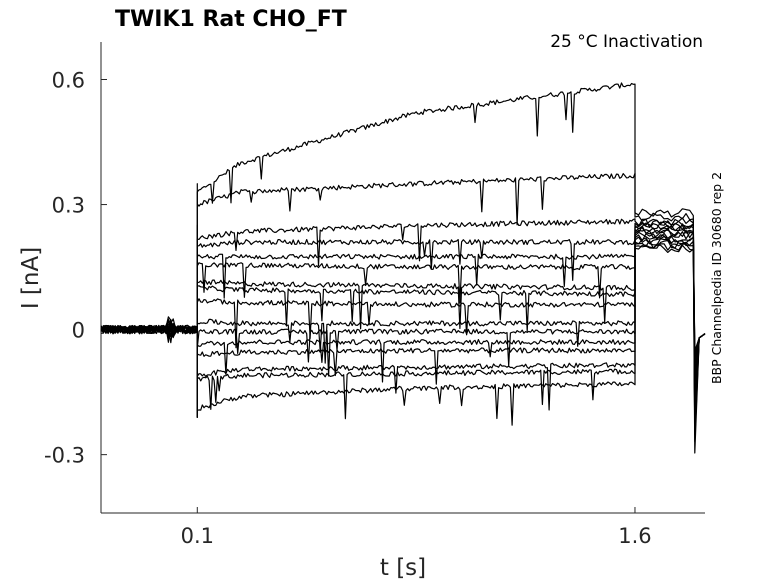 The image size is (778, 583). What do you see at coordinates (634, 536) in the screenshot?
I see `x-tick-label: 1.6` at bounding box center [634, 536].